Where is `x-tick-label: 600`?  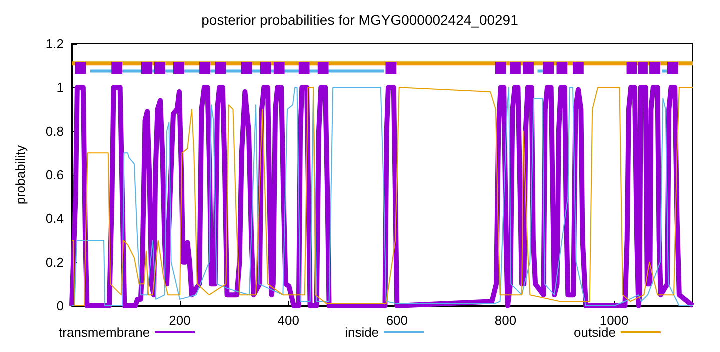 x-tick-label: 600 is located at coordinates (397, 320).